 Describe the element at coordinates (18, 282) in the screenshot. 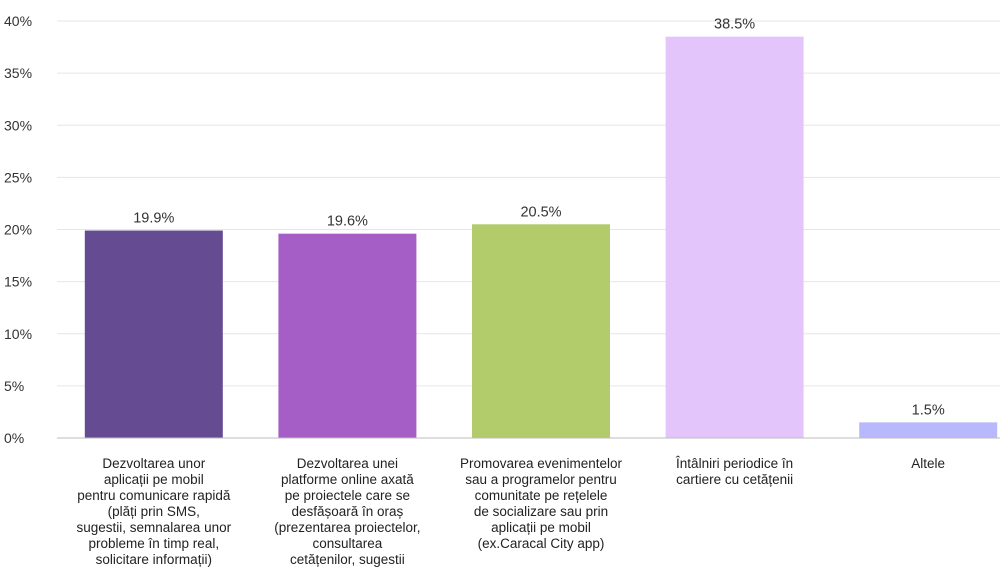

I see `y-tick-label: 15%` at that location.